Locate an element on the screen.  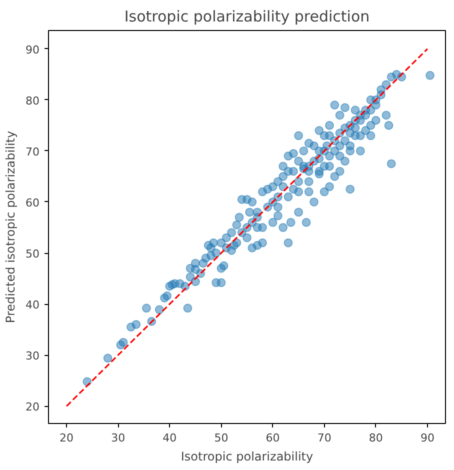
y-tick-label: 20 is located at coordinates (33, 407).